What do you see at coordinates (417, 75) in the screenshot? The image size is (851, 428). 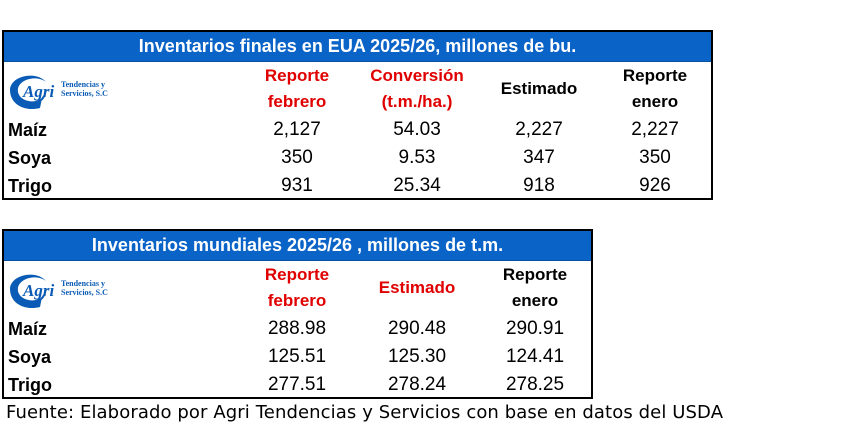 I see `header-line: Conversión` at bounding box center [417, 75].